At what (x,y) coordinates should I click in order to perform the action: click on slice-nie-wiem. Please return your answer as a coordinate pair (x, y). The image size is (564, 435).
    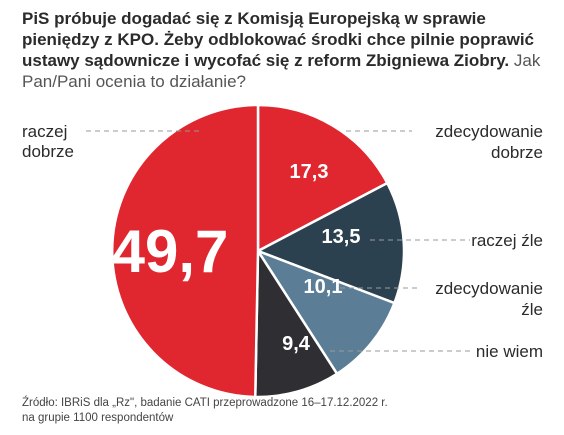
    Looking at the image, I should click on (296, 322).